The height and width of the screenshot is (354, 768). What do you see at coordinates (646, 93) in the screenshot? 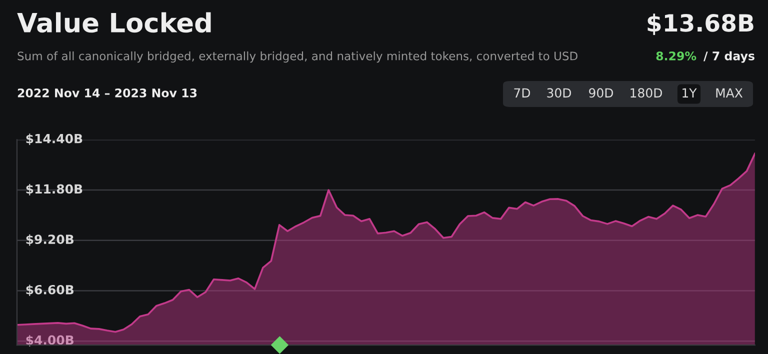
I see `text: 180D` at bounding box center [646, 93].